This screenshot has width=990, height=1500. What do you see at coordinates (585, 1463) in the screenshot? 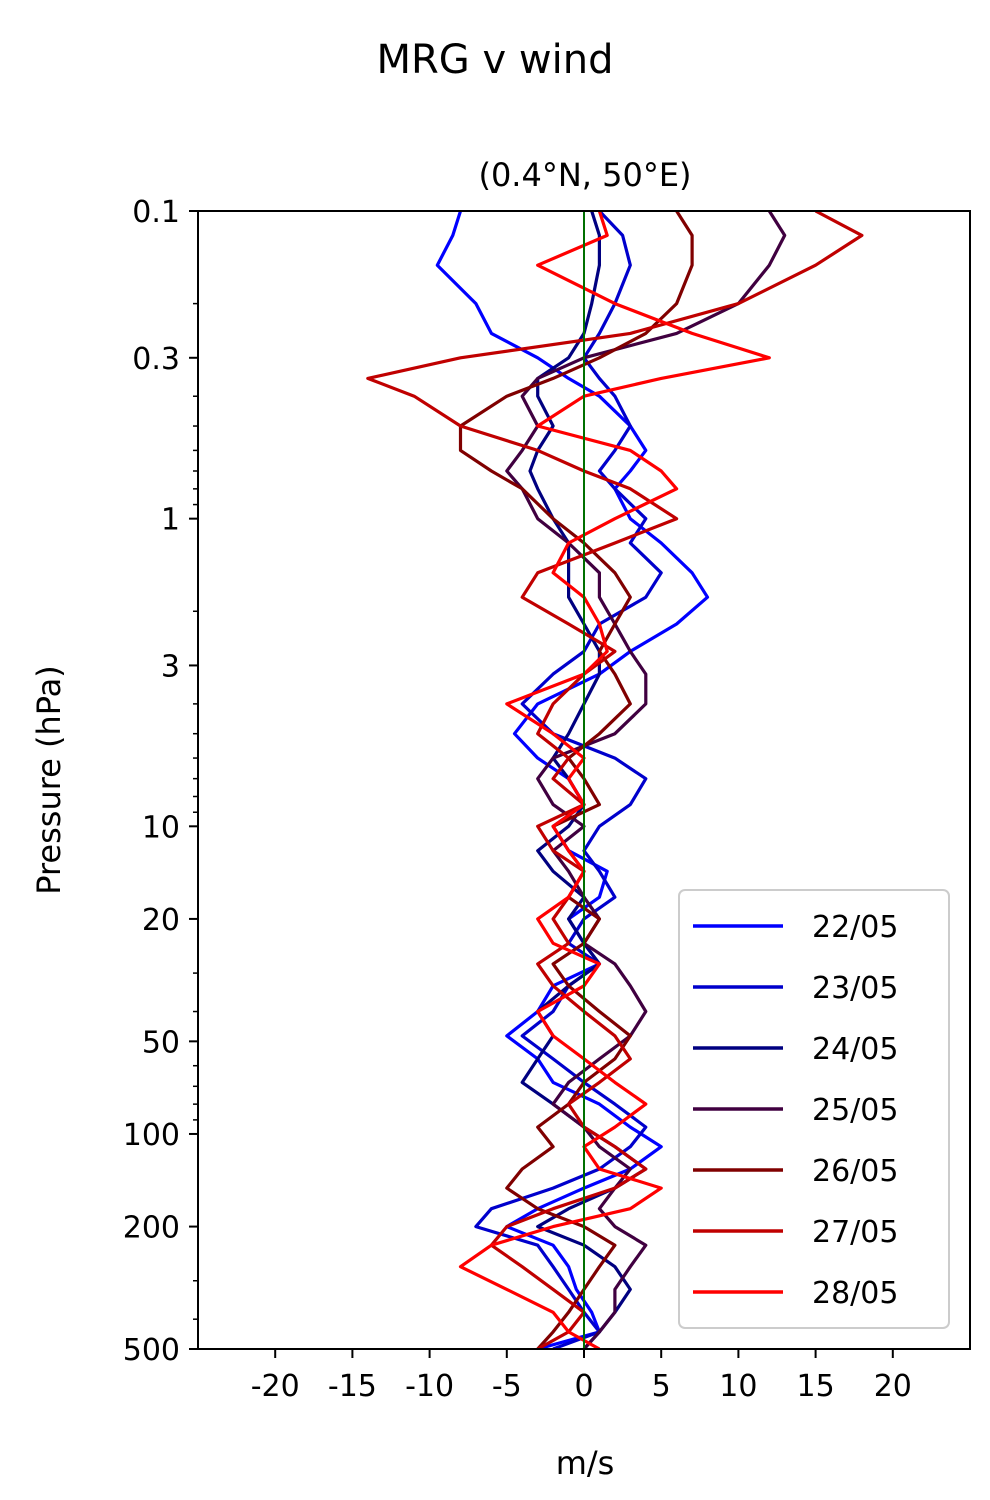
I see `x-axis-label: m/s` at bounding box center [585, 1463].